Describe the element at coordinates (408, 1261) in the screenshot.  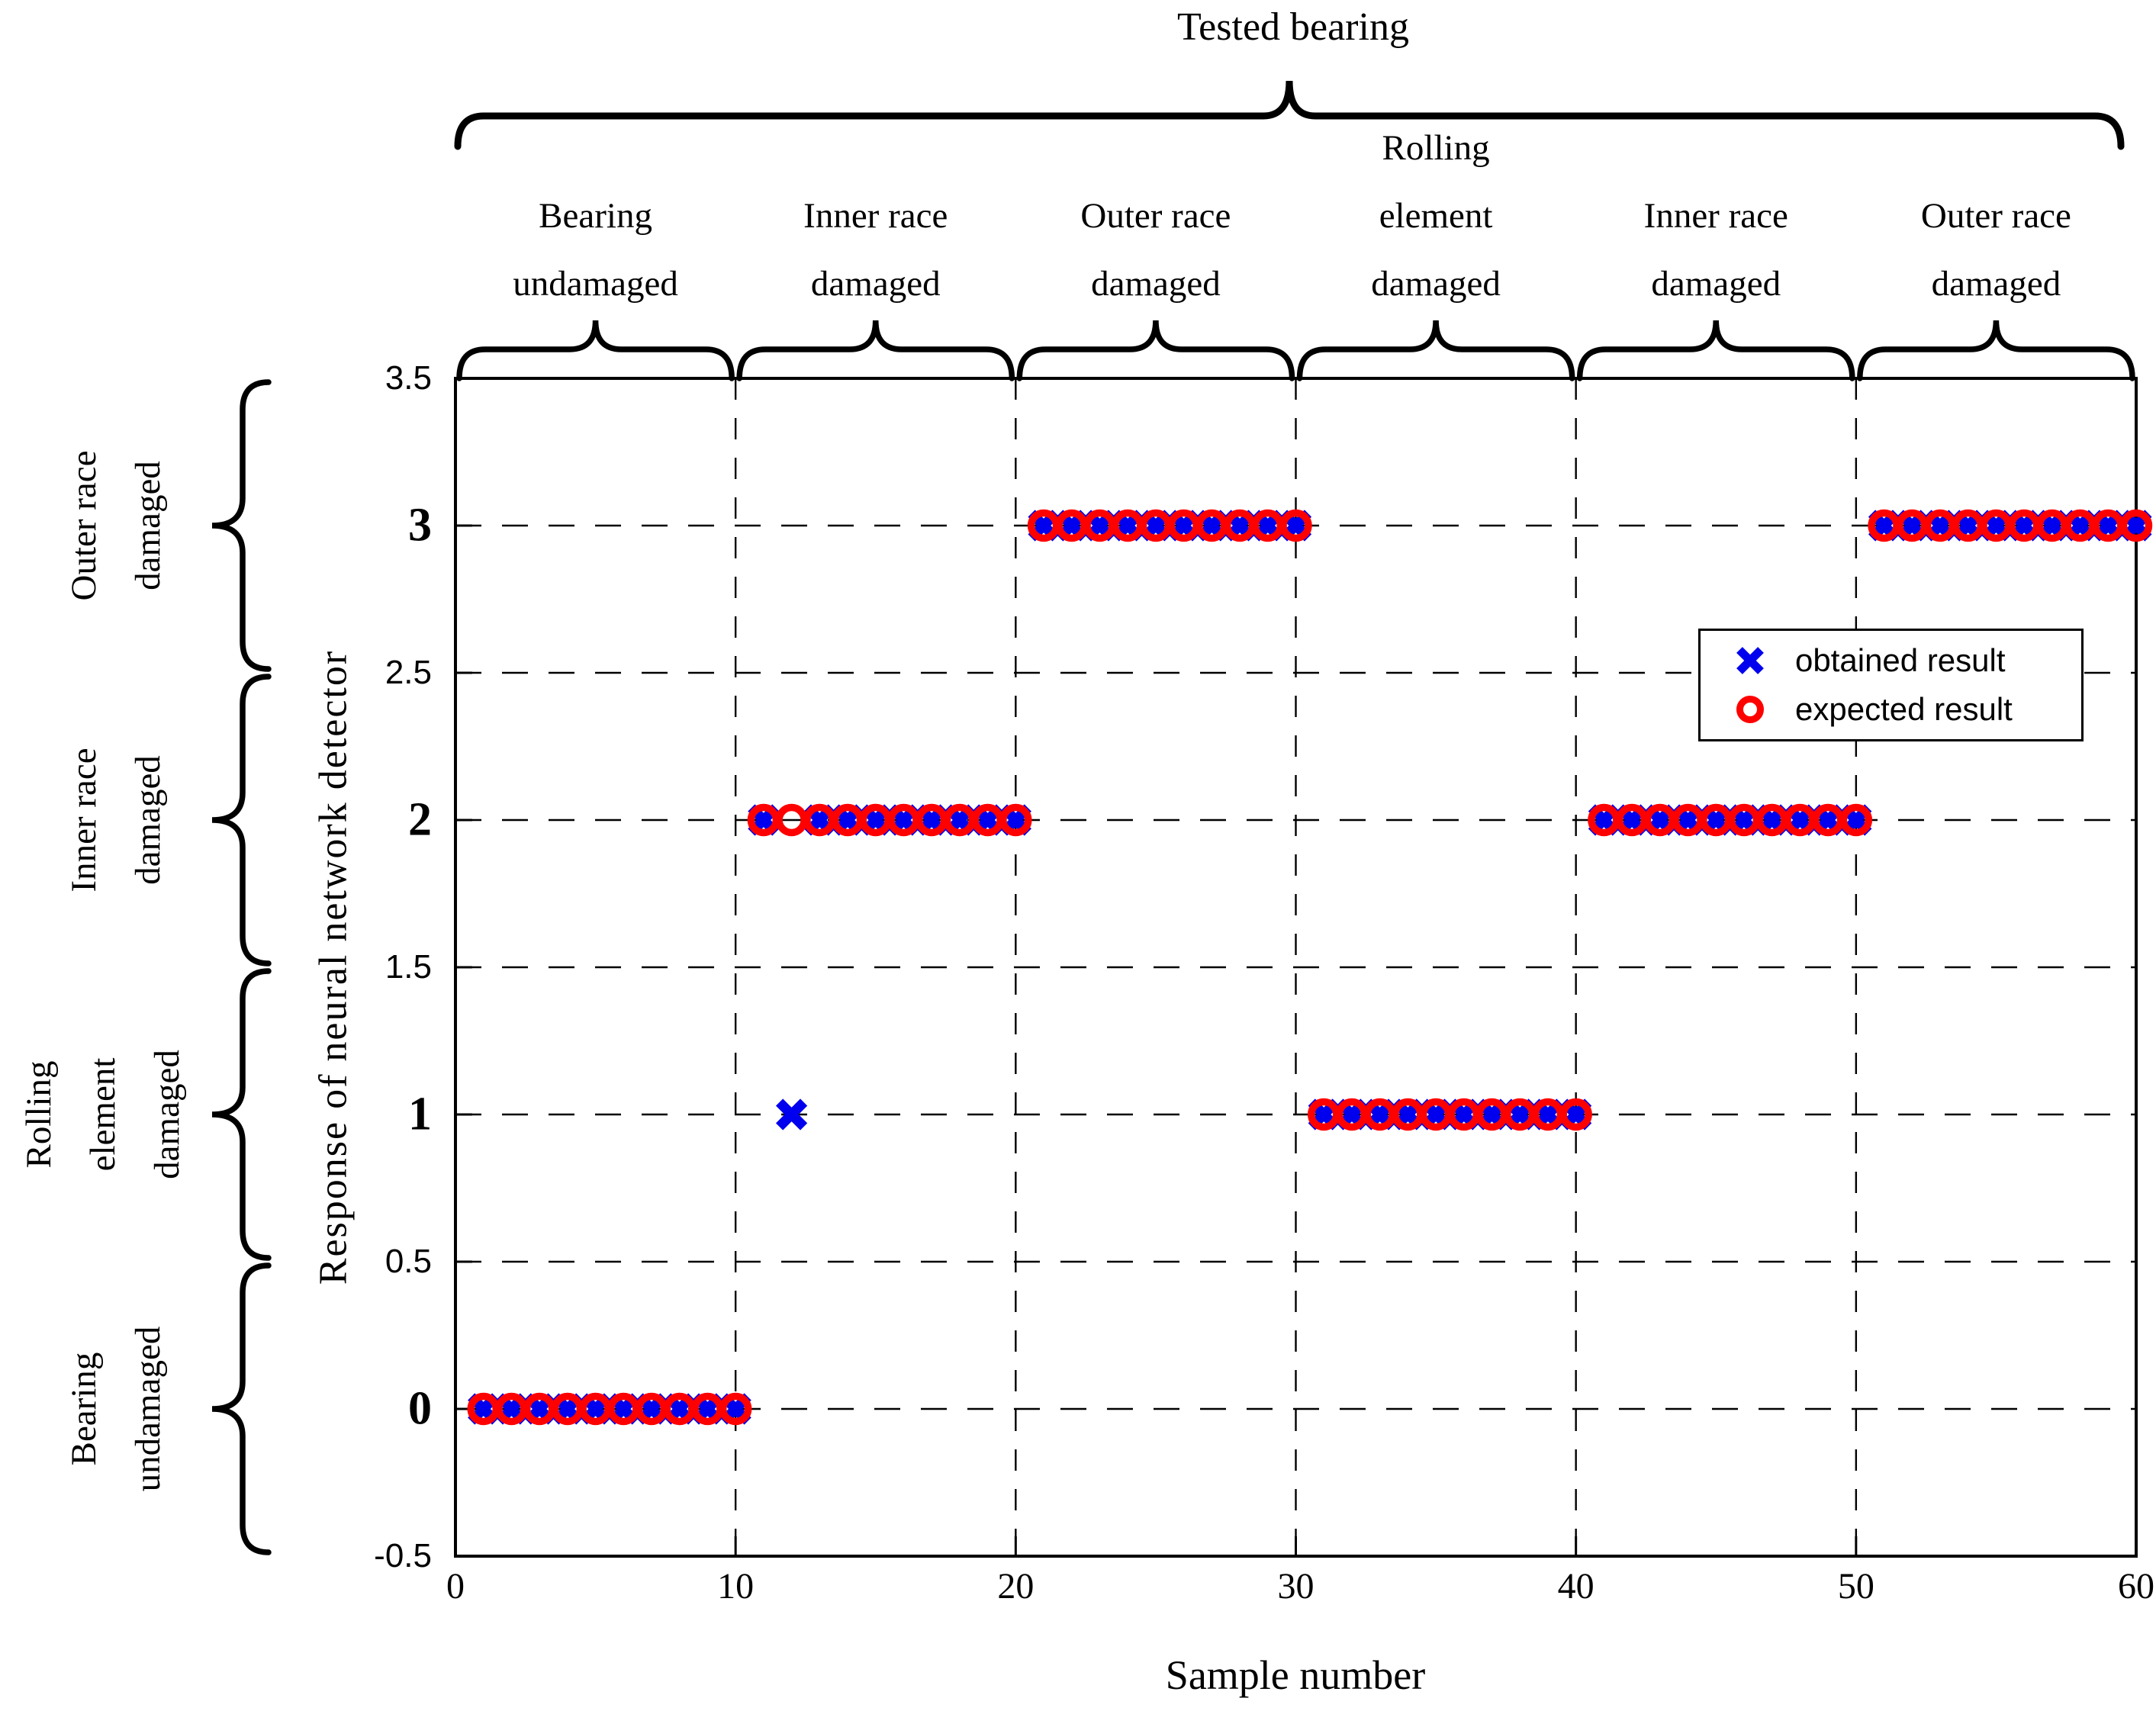
I see `y-tick-label-0.5: 0.5` at that location.